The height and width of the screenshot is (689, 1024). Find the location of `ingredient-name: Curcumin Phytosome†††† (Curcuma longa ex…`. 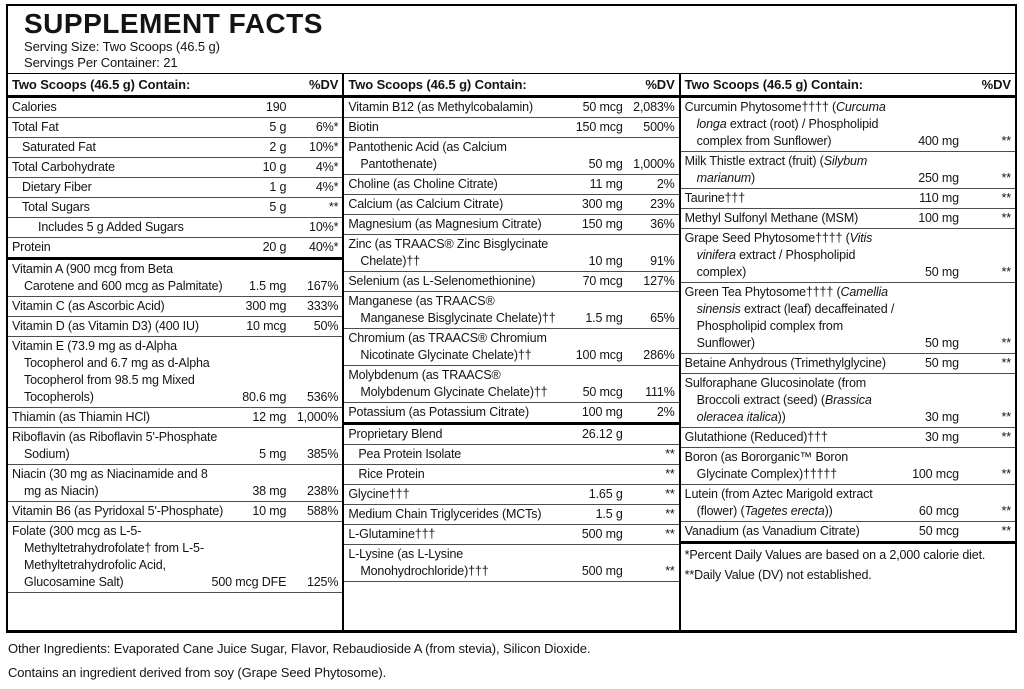

ingredient-name: Curcumin Phytosome†††† (Curcuma longa ex… is located at coordinates (785, 124).